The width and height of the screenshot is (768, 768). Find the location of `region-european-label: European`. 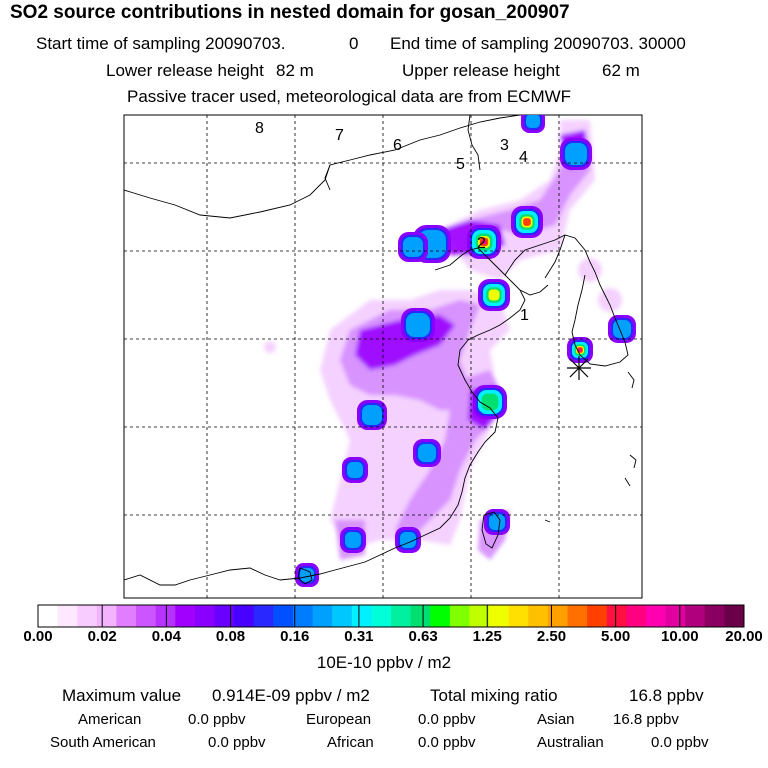

region-european-label: European is located at coordinates (339, 719).